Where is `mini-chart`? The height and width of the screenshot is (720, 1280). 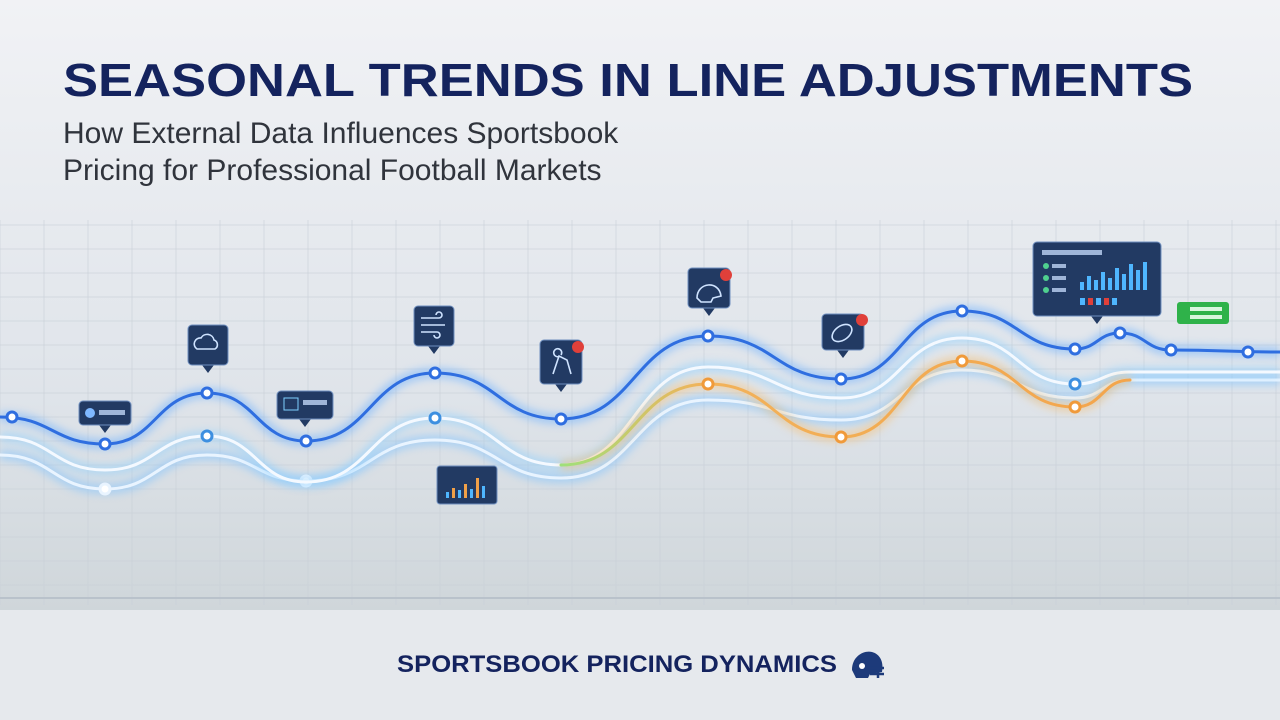 mini-chart is located at coordinates (467, 485).